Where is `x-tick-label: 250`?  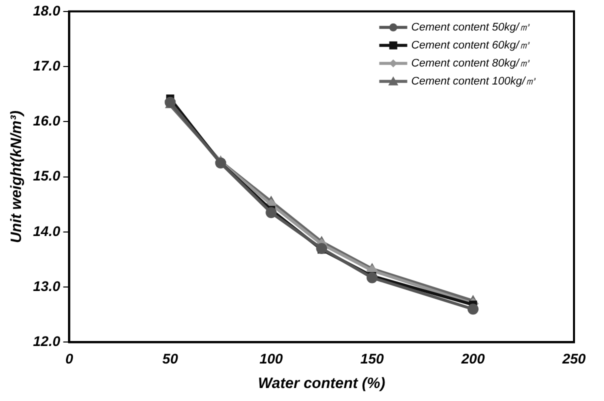
x-tick-label: 250 is located at coordinates (573, 358).